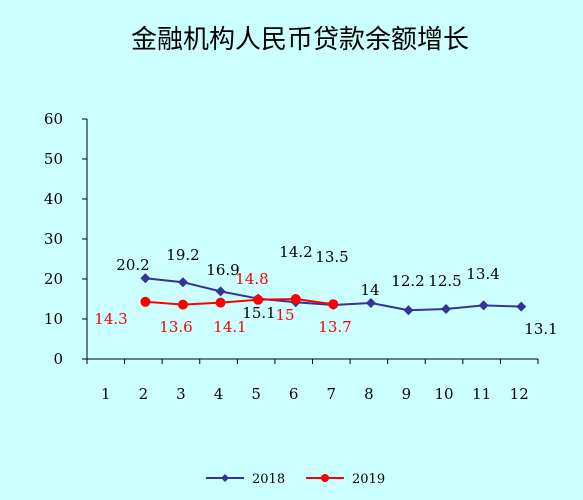 The image size is (583, 500). I want to click on data-label-2018: 20.2, so click(132, 265).